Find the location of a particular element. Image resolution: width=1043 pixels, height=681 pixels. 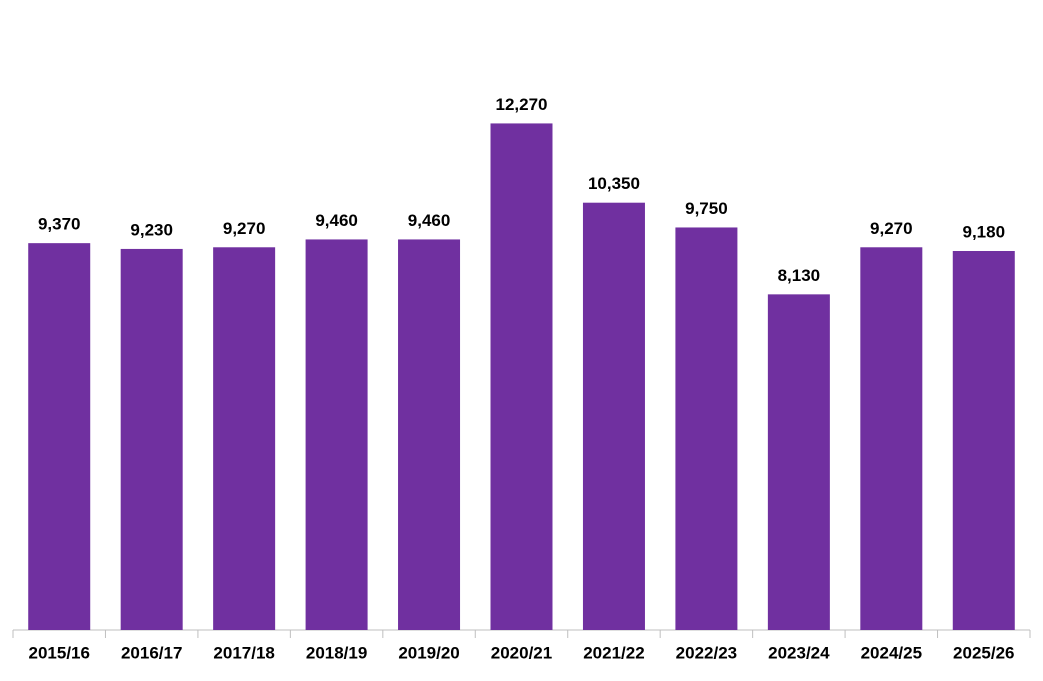

value-label: 9,750 is located at coordinates (706, 208).